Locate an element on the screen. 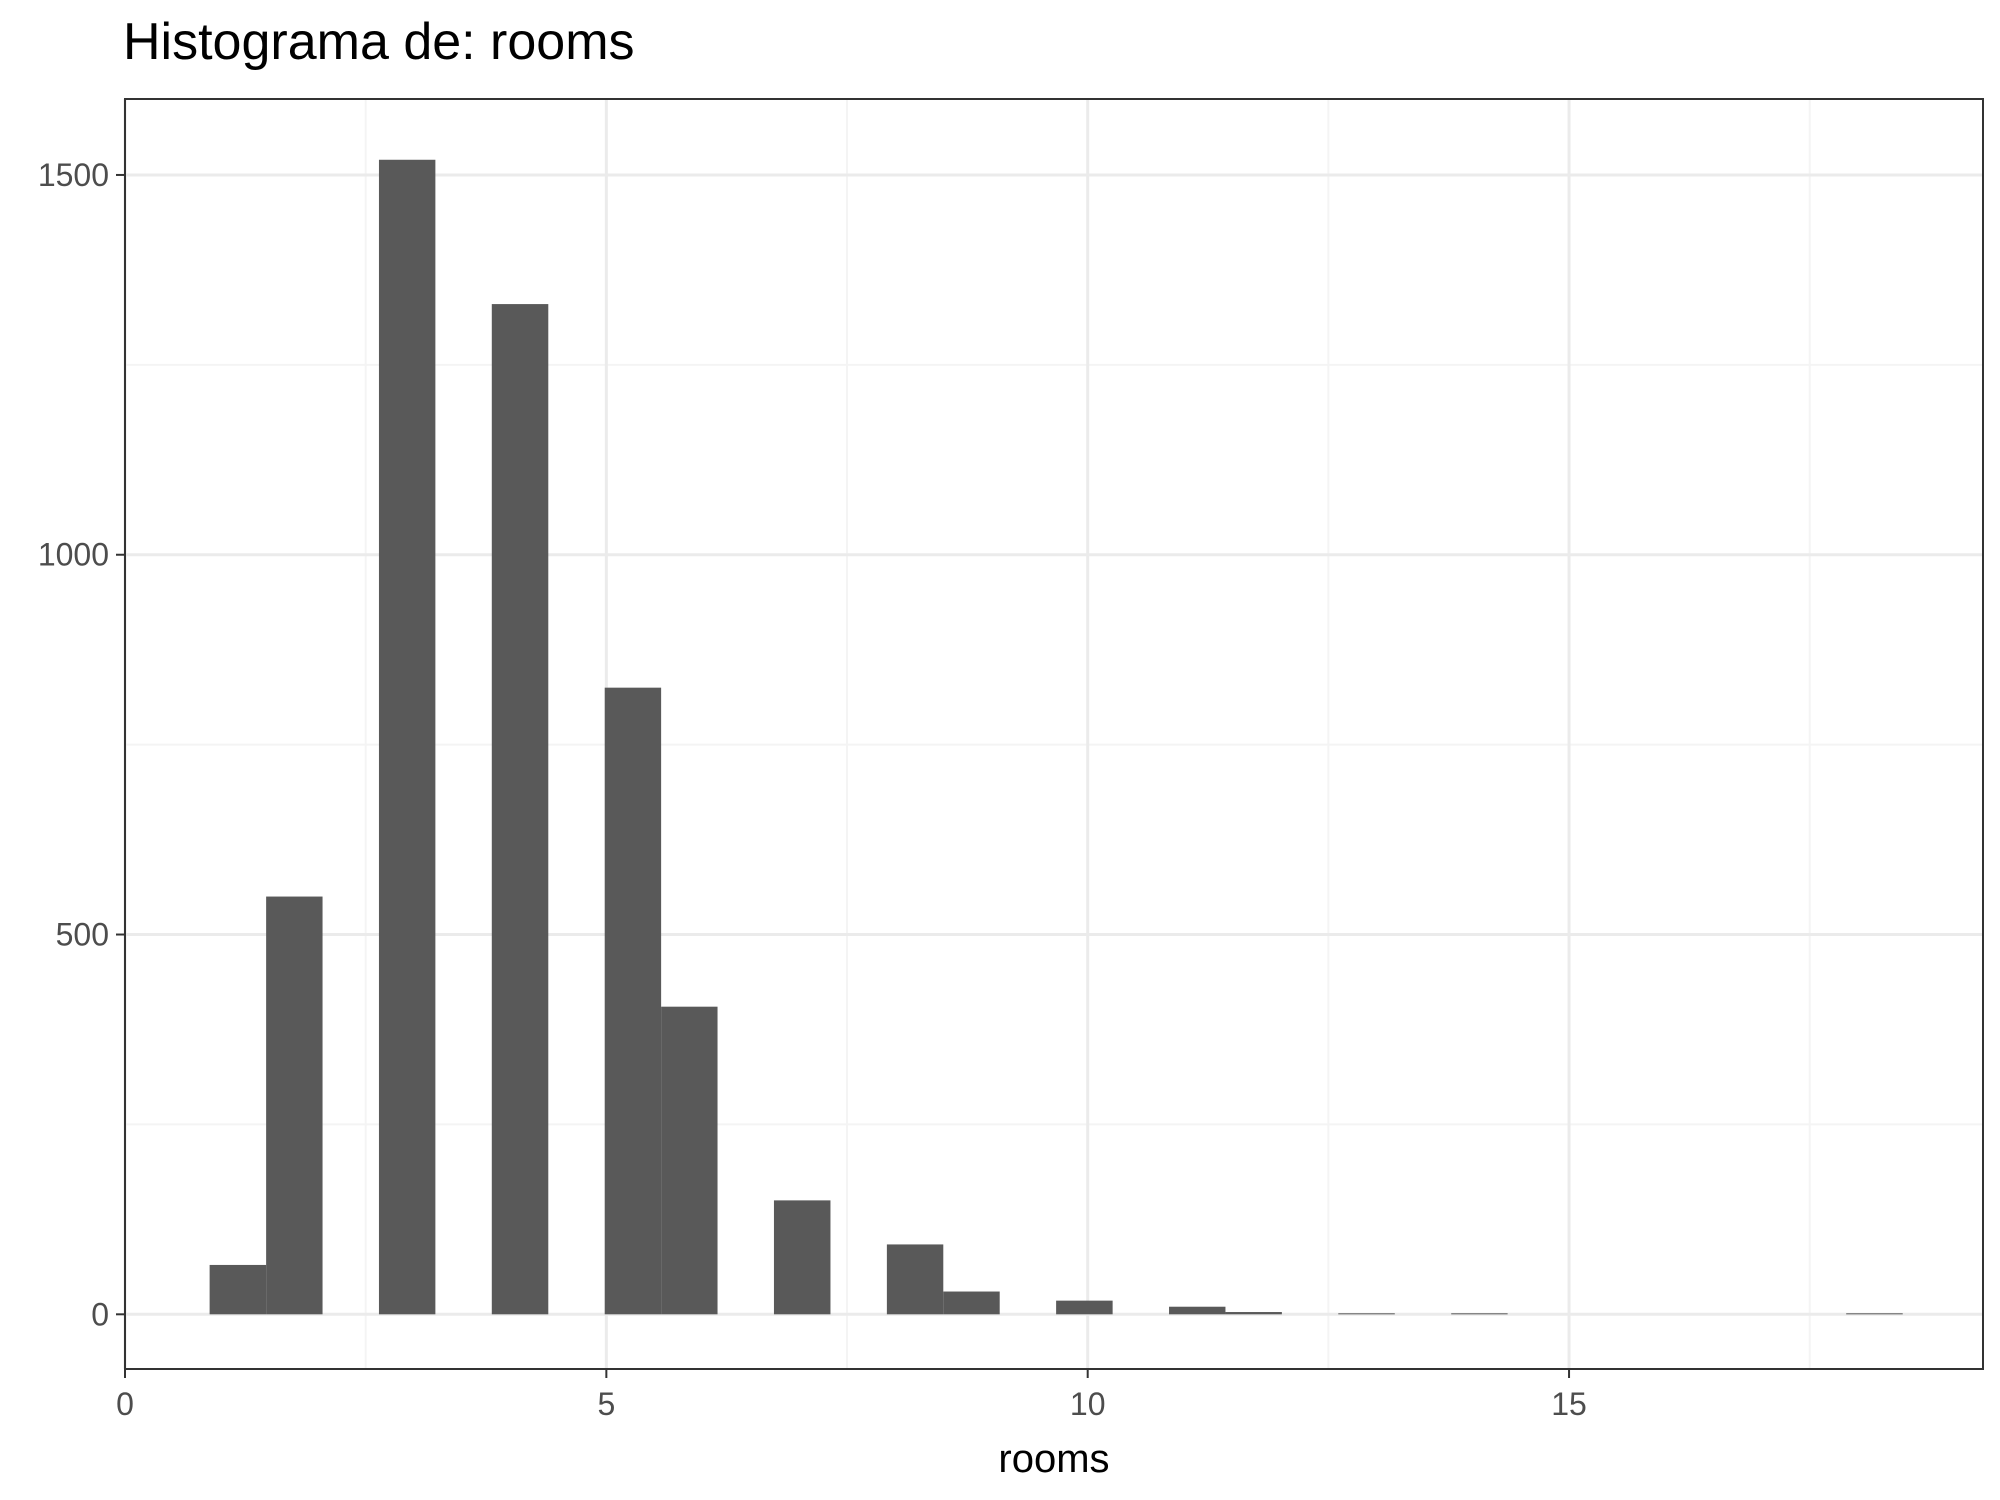 The height and width of the screenshot is (1500, 2000). chart-title: Histograma de: rooms is located at coordinates (379, 42).